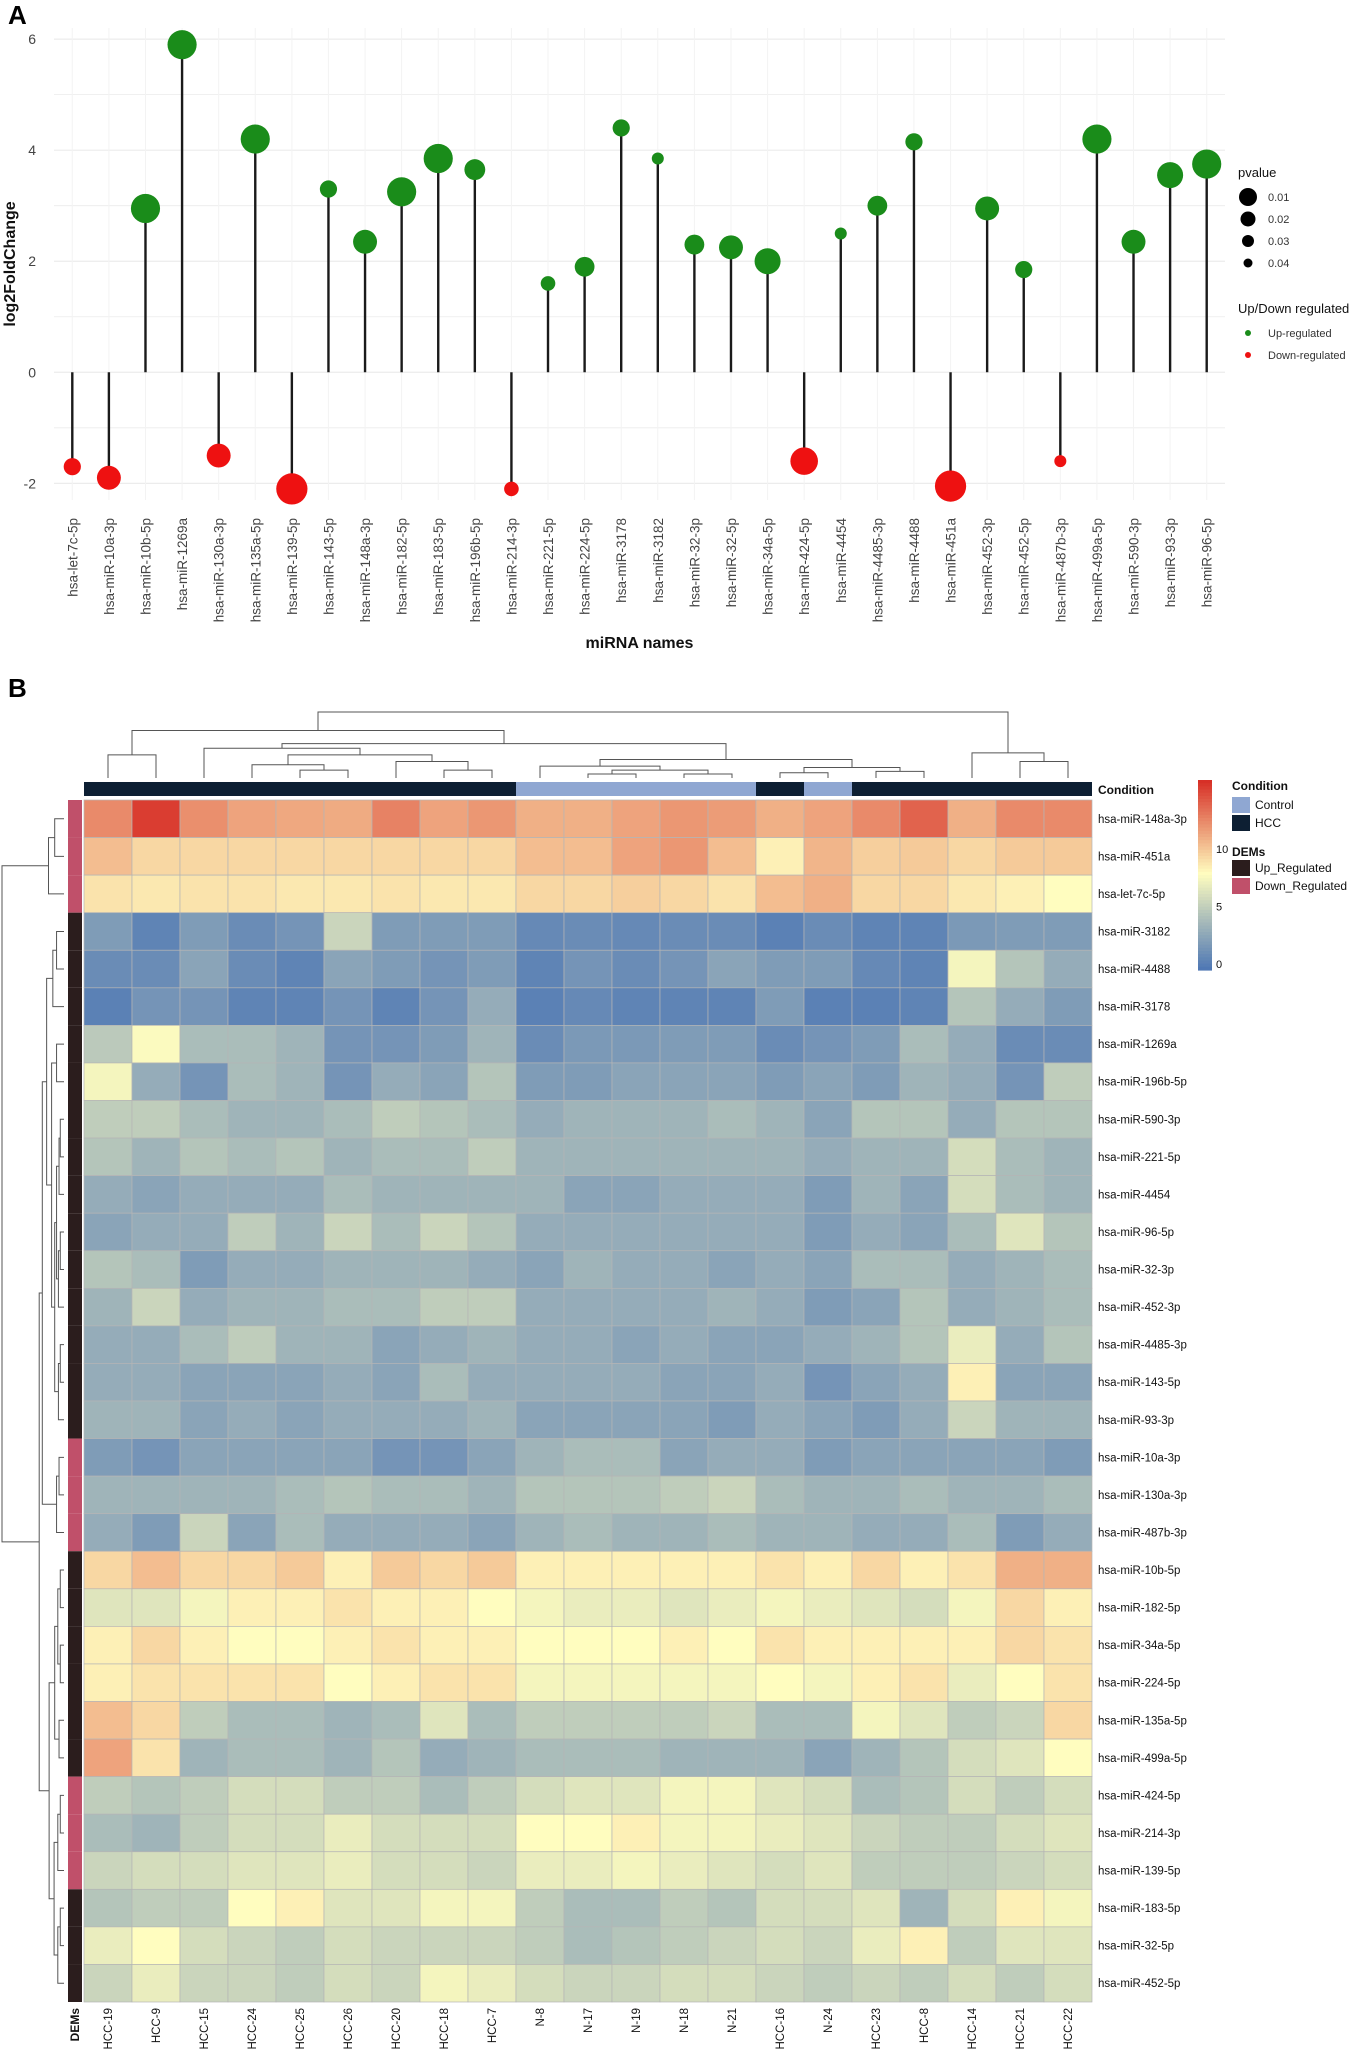 This screenshot has height=2069, width=1358. I want to click on y-tick-label: 4, so click(32, 150).